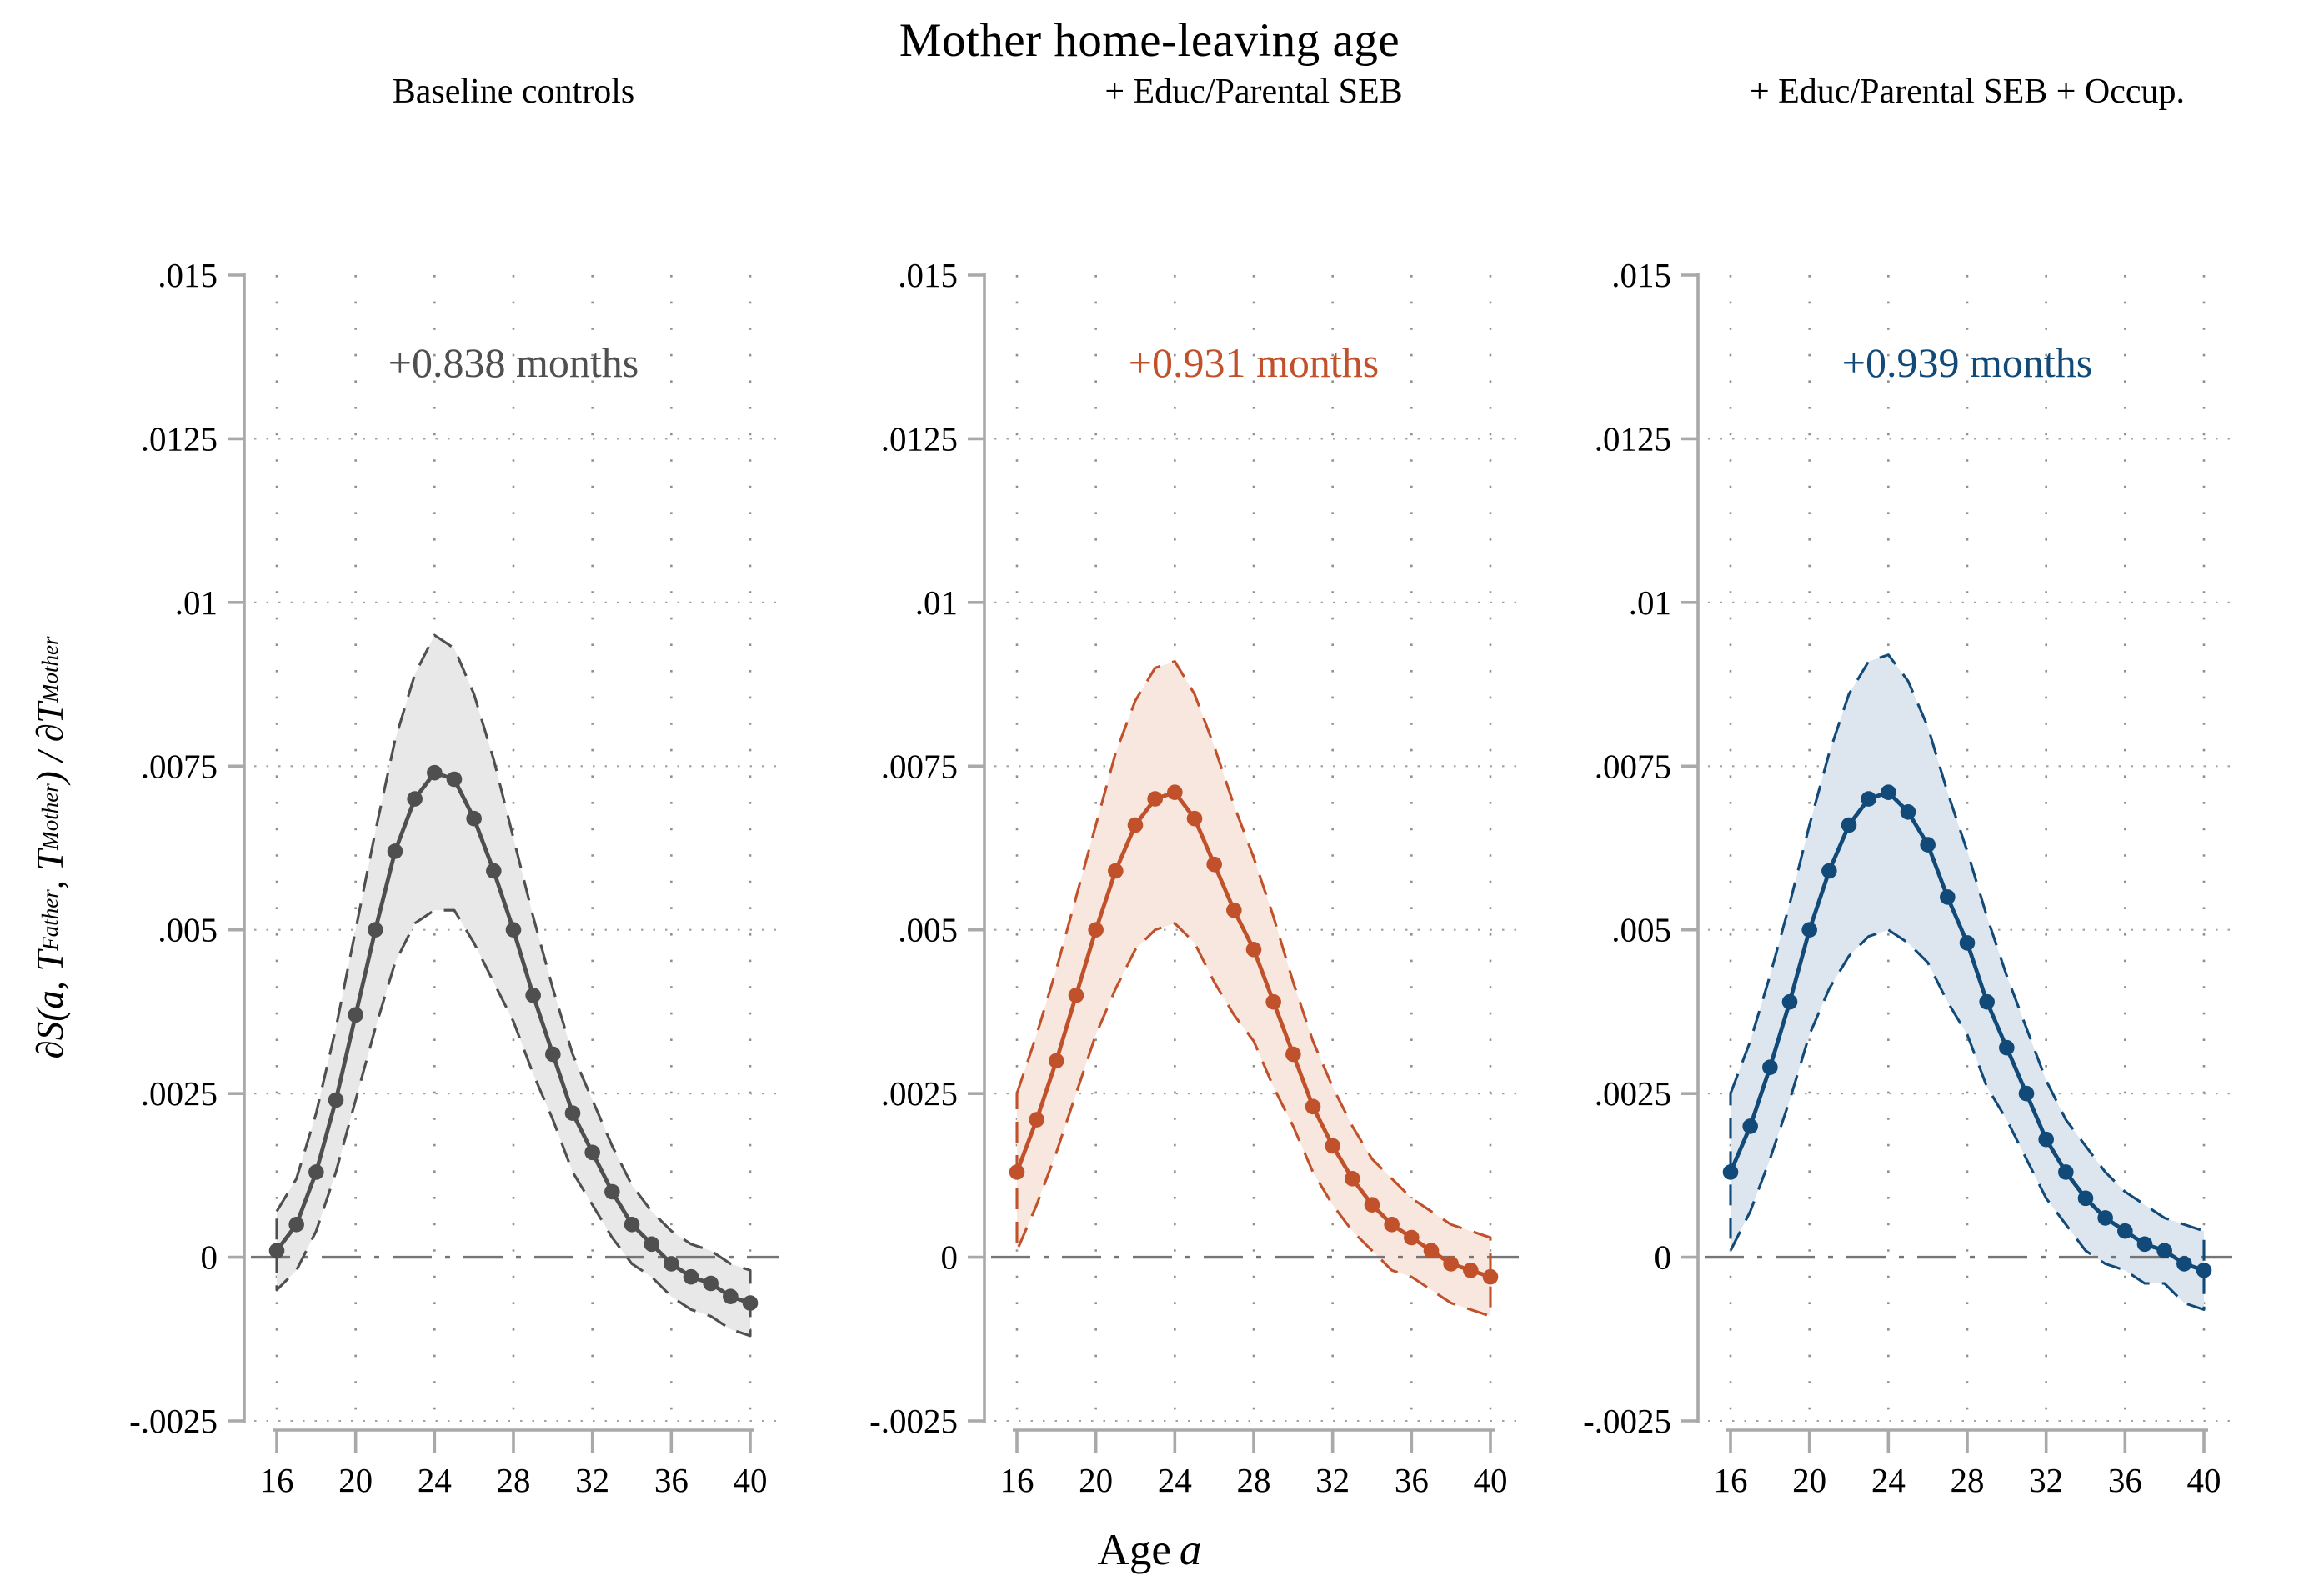  Describe the element at coordinates (50, 869) in the screenshot. I see `y-axis-title-segment: , T` at that location.